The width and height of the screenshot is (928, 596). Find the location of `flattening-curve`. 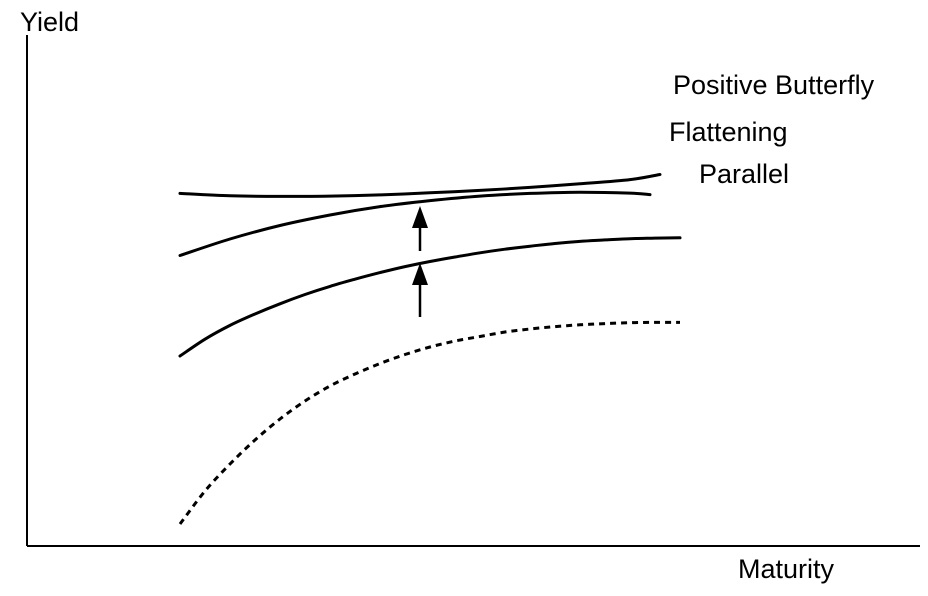

flattening-curve is located at coordinates (415, 223).